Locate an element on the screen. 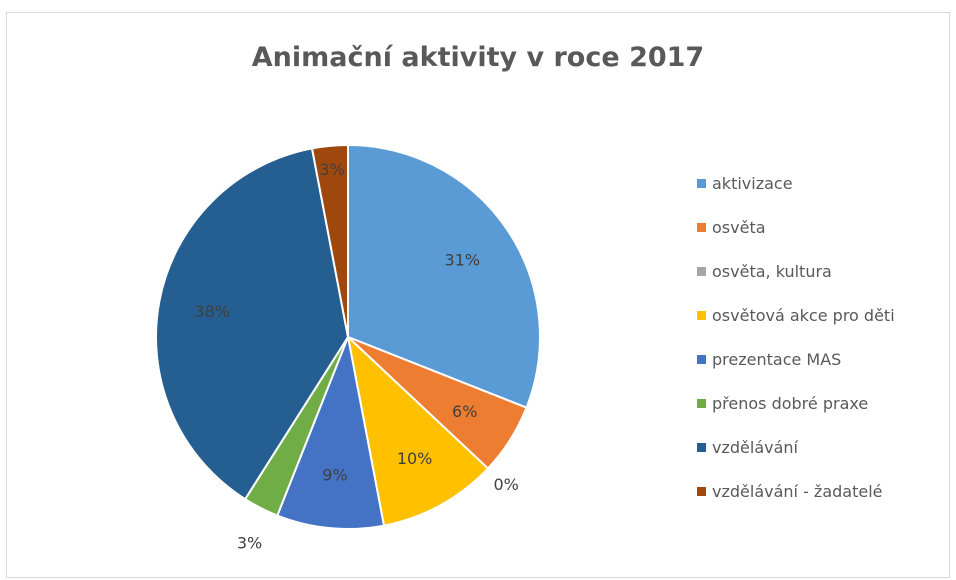 The height and width of the screenshot is (580, 956). legend-label: vzdělávání - žadatelé is located at coordinates (797, 491).